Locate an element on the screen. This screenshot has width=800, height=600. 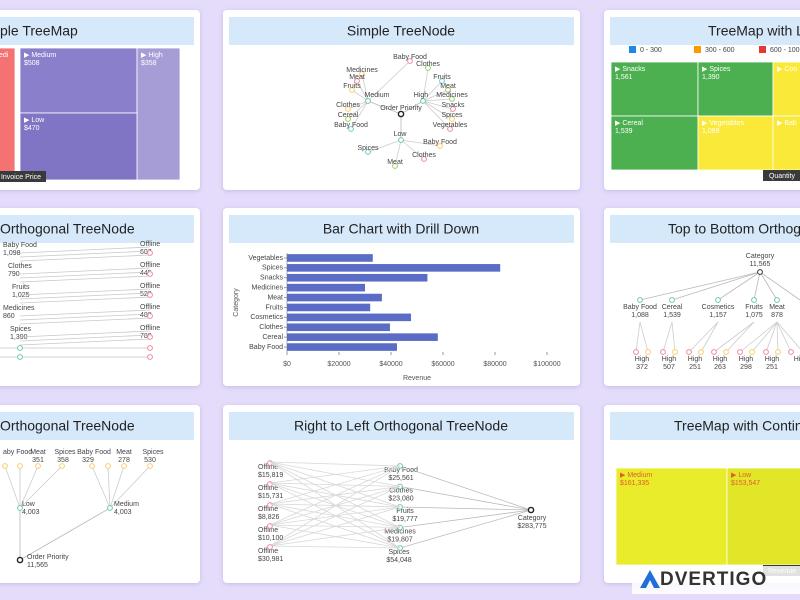
x-tick-label: $40000 is located at coordinates (390, 364).